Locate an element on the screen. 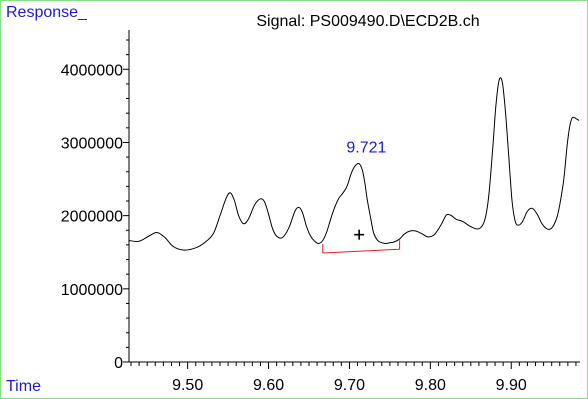 Image resolution: width=588 pixels, height=399 pixels. y-axis-label: Response_ is located at coordinates (47, 12).